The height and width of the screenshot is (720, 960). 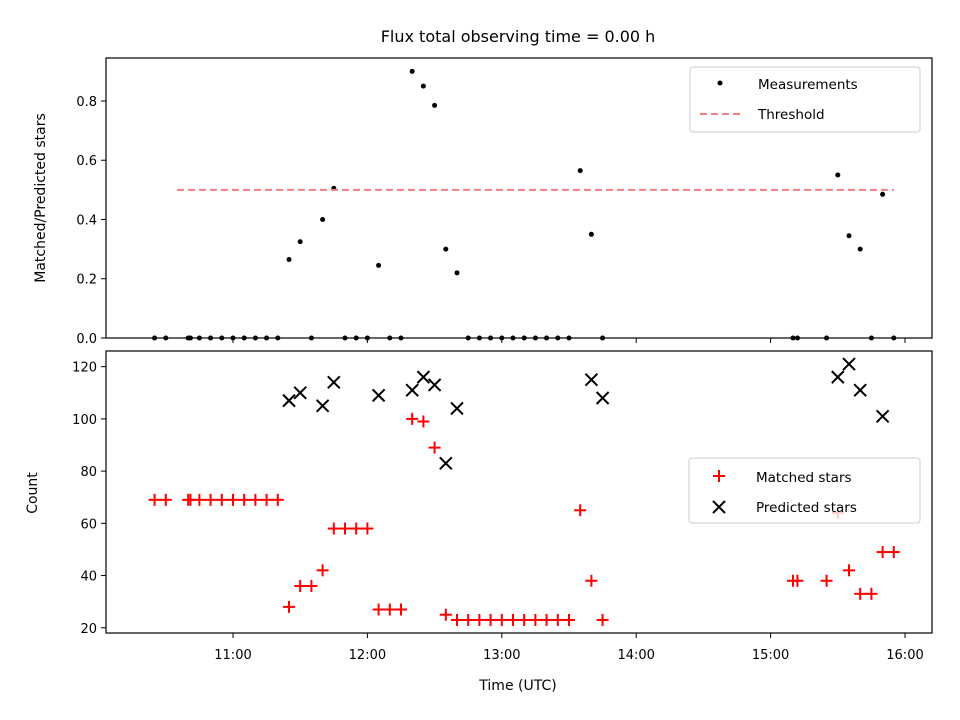 I want to click on legend-measurements-label: Measurements, so click(x=808, y=85).